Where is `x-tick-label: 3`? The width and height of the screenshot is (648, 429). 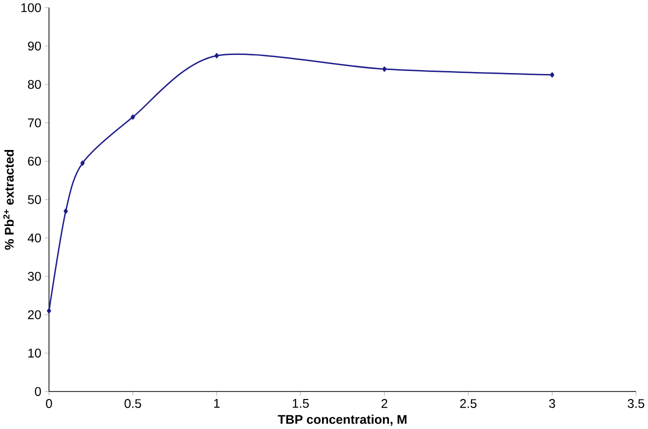 x-tick-label: 3 is located at coordinates (552, 403).